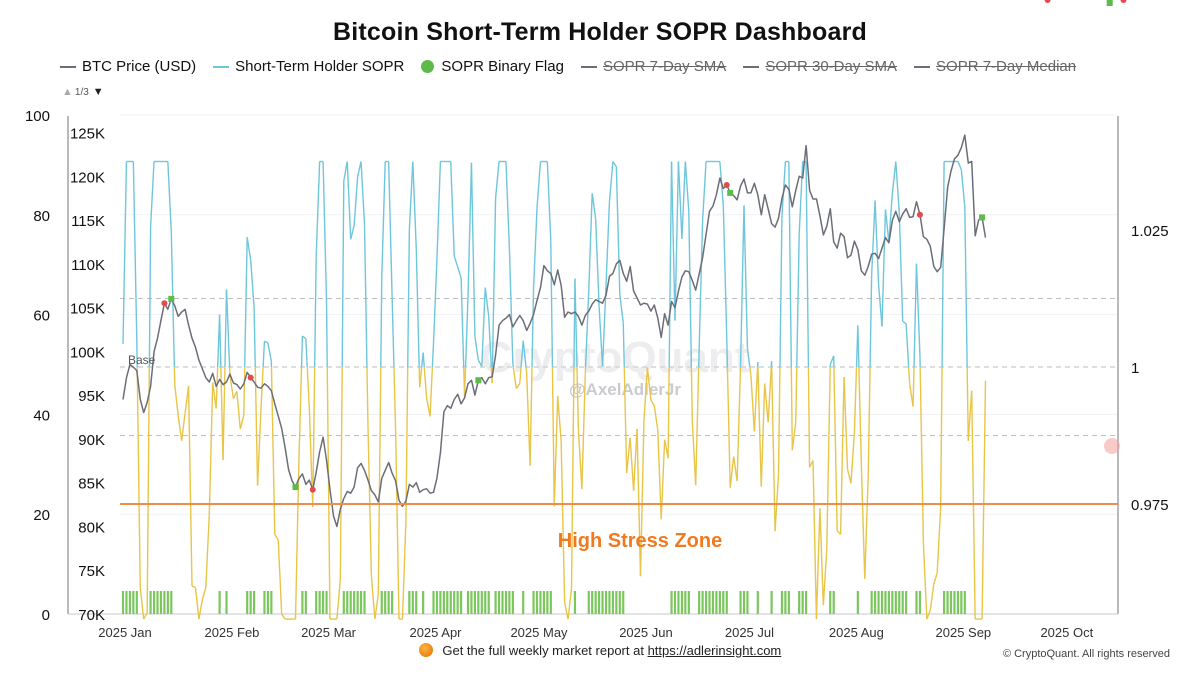 This screenshot has width=1200, height=675. I want to click on y-left-price-tick-label: 125K, so click(87, 134).